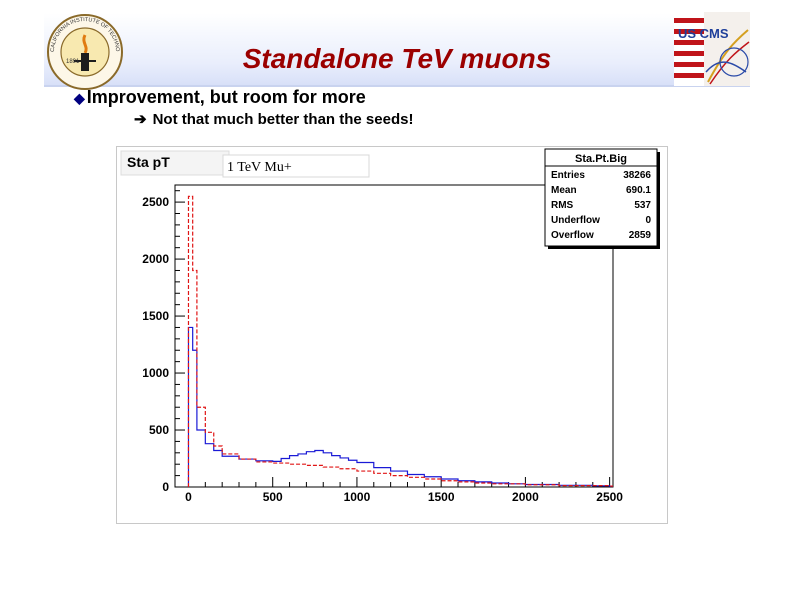 The image size is (794, 595). Describe the element at coordinates (712, 49) in the screenshot. I see `us-cms-logo-icon: US CMS` at that location.